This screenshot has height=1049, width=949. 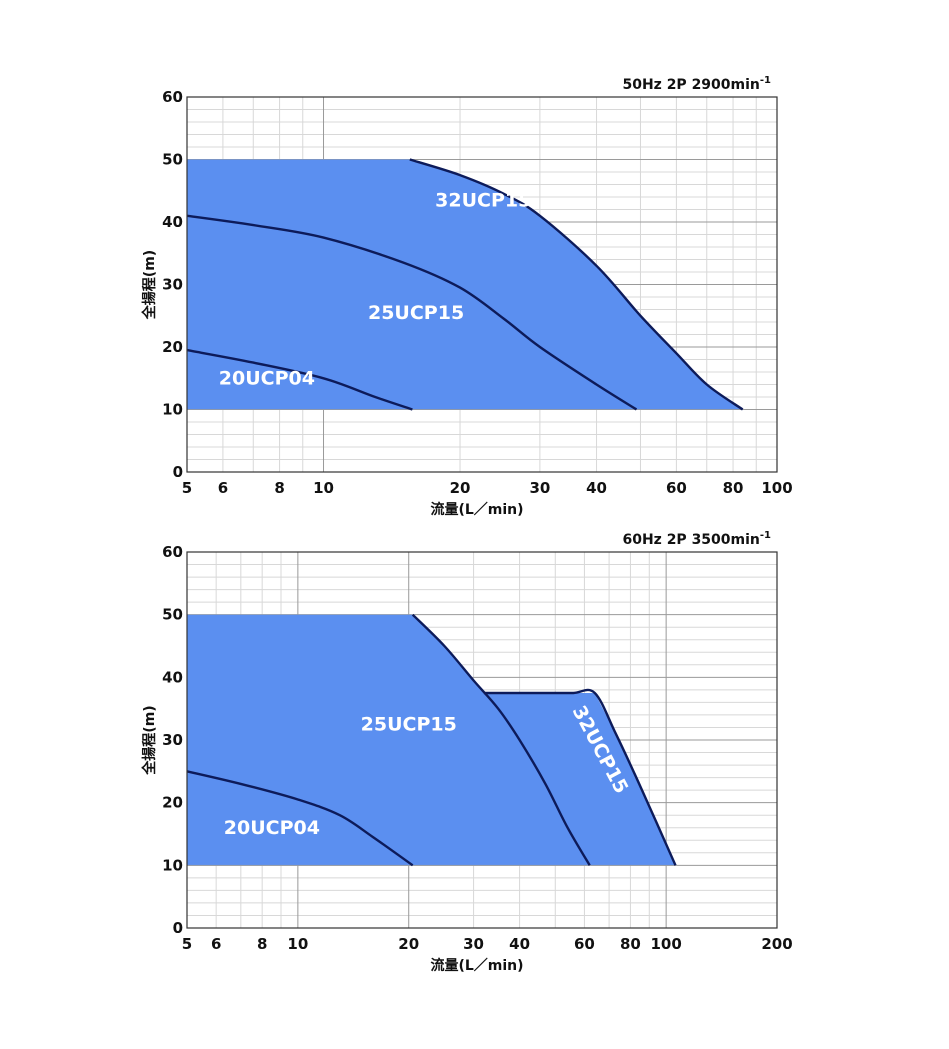 What do you see at coordinates (696, 539) in the screenshot?
I see `condition-label: 60Hz 2P 3500min-1` at bounding box center [696, 539].